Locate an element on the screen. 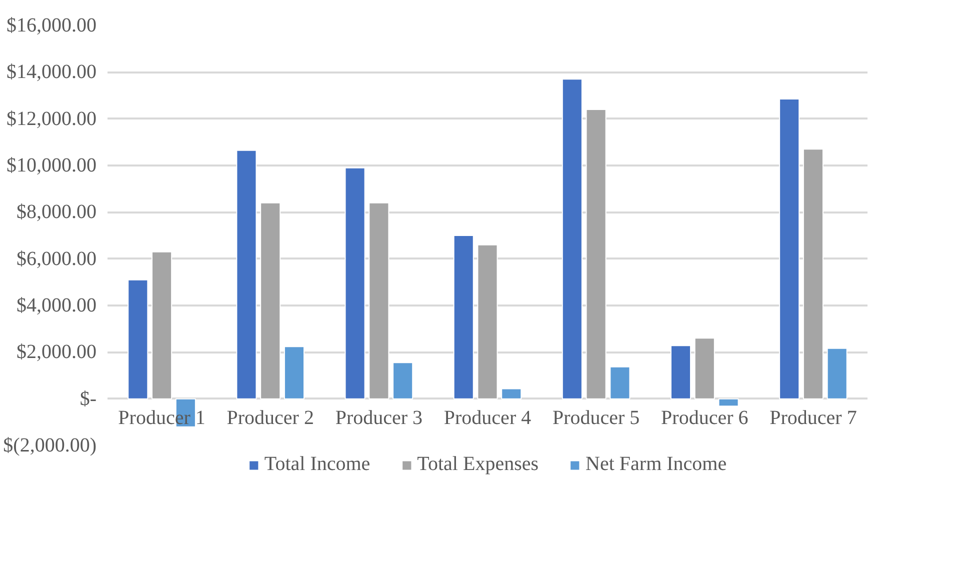 The image size is (959, 580). y-tick-label: $2,000.00 is located at coordinates (56, 352).